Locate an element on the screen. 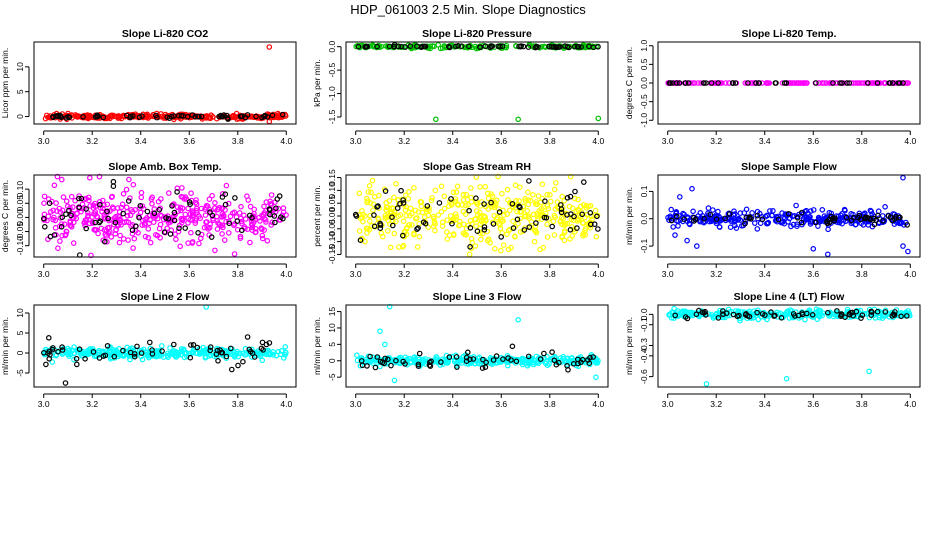  plot-frame is located at coordinates (789, 83).